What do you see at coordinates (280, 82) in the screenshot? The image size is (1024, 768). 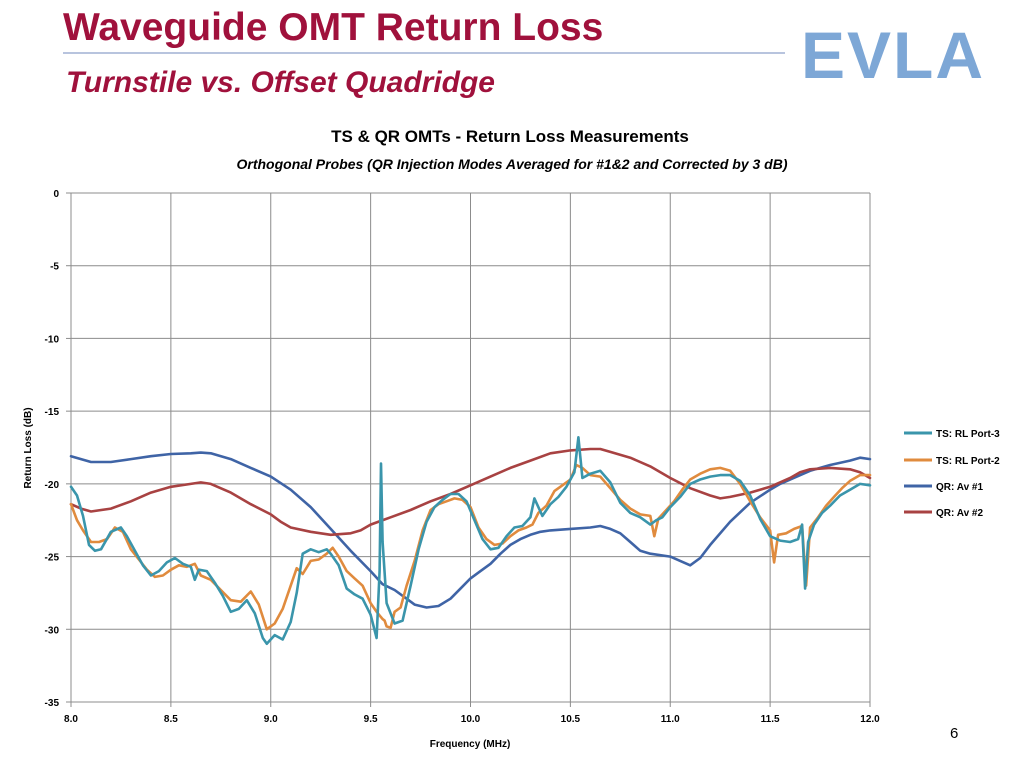 I see `slide-subtitle: Turnstile vs. Offset Quadridge` at bounding box center [280, 82].